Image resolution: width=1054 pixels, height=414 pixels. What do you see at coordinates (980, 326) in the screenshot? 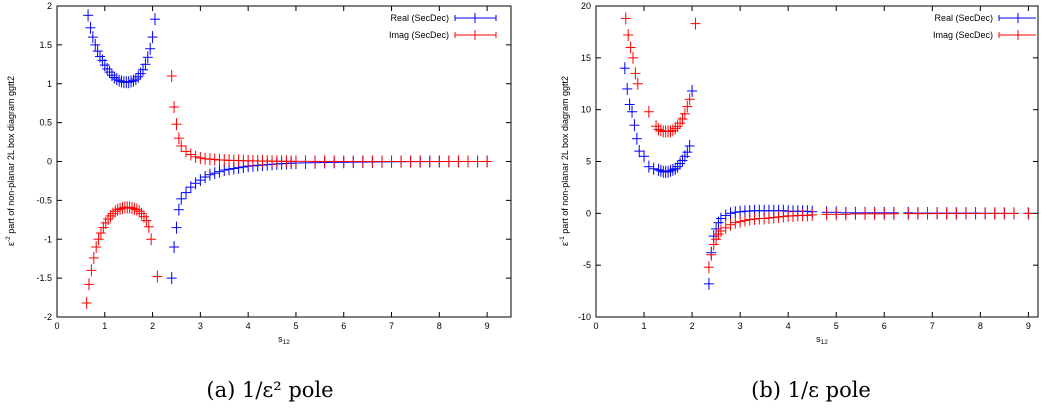
I see `x-tick-label: 8` at bounding box center [980, 326].